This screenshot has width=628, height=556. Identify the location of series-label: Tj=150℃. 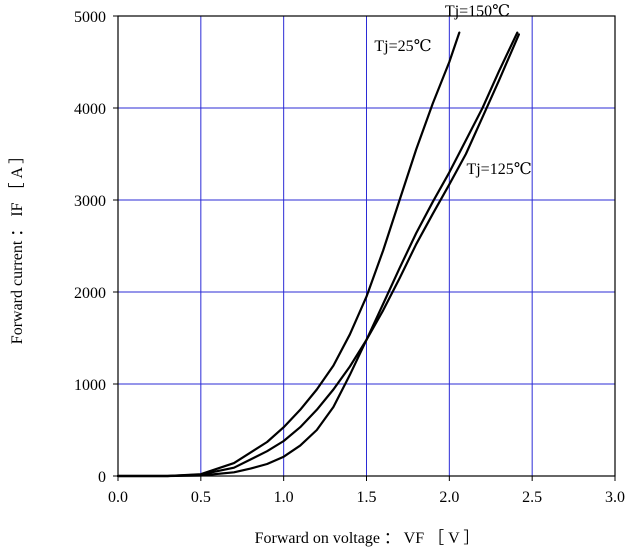
(477, 11).